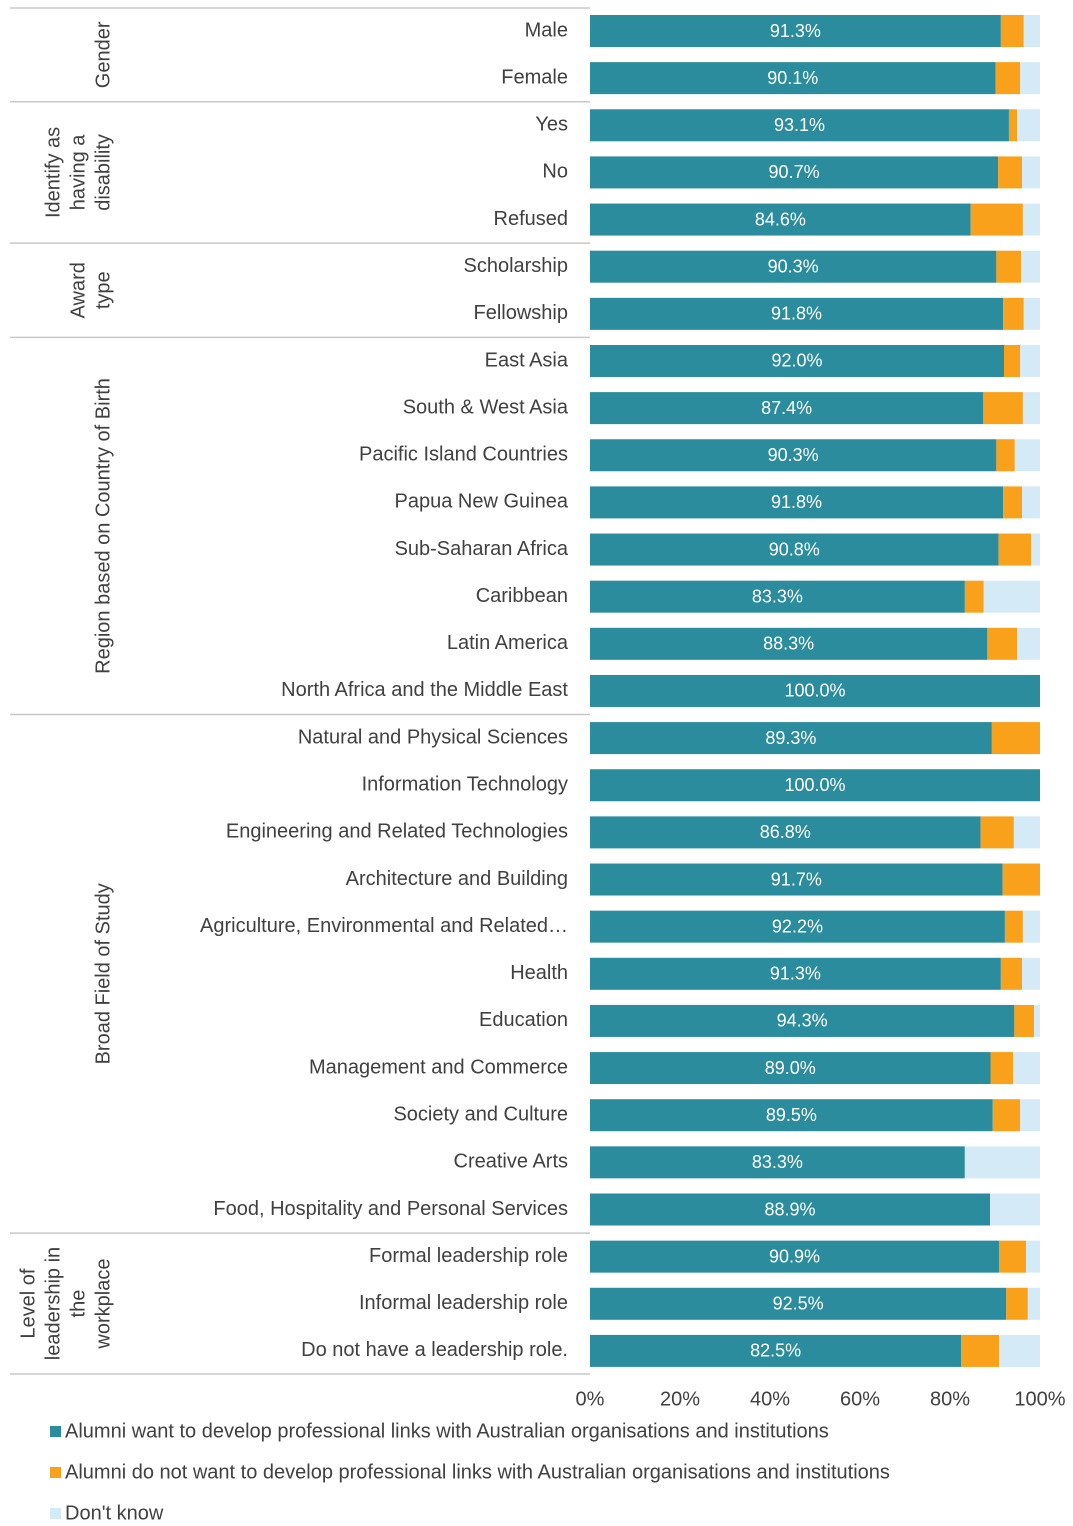 The image size is (1073, 1526). What do you see at coordinates (508, 643) in the screenshot?
I see `category-label: Latin America` at bounding box center [508, 643].